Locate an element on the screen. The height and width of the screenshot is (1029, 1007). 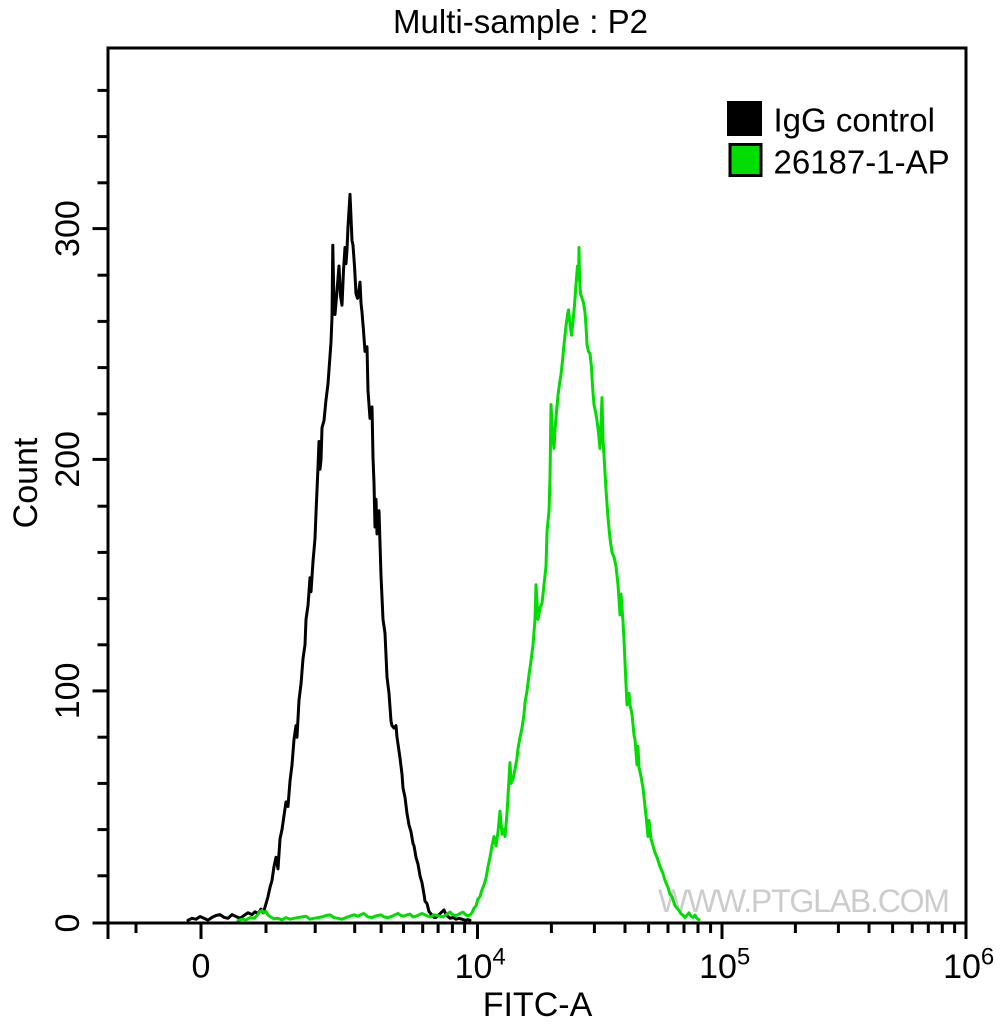
svg-text: 300 is located at coordinates (68, 228).